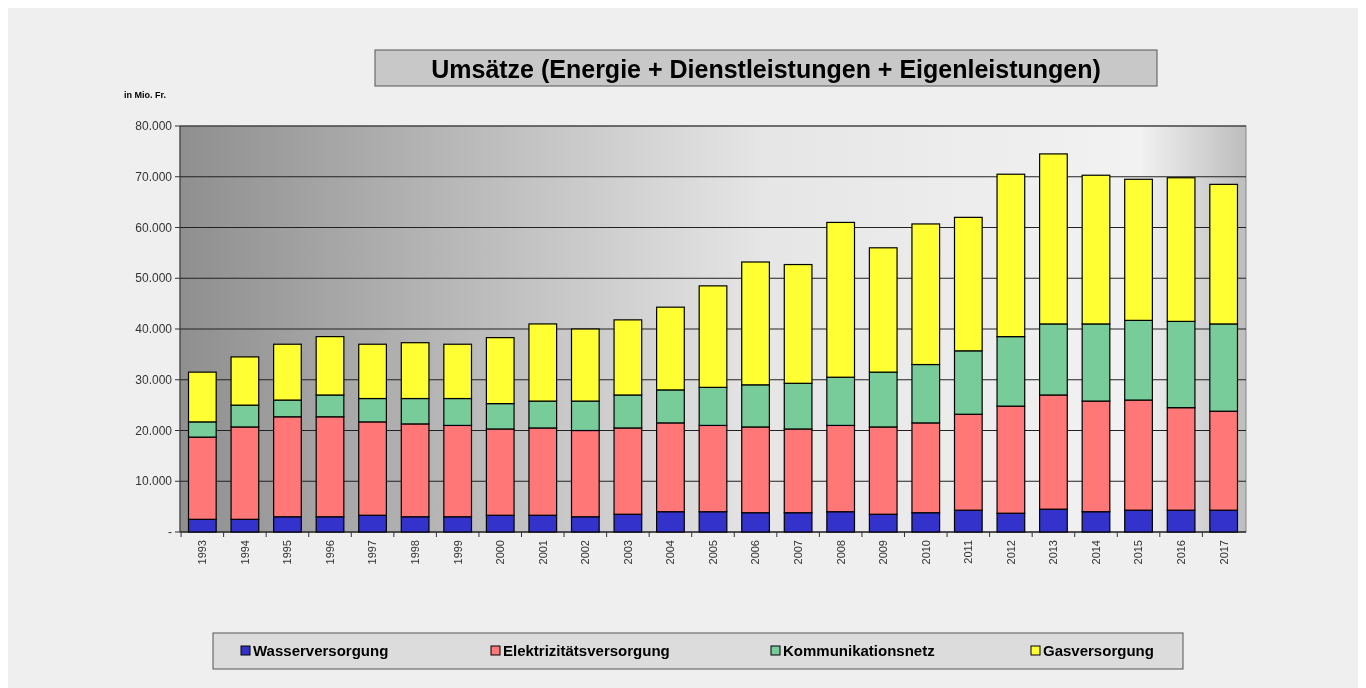 The width and height of the screenshot is (1366, 688). What do you see at coordinates (1053, 552) in the screenshot?
I see `x-tick-label: 2013` at bounding box center [1053, 552].